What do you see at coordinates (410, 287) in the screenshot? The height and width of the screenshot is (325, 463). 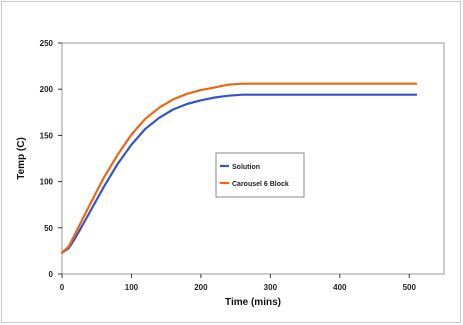 I see `x-tick-label: 500` at bounding box center [410, 287].